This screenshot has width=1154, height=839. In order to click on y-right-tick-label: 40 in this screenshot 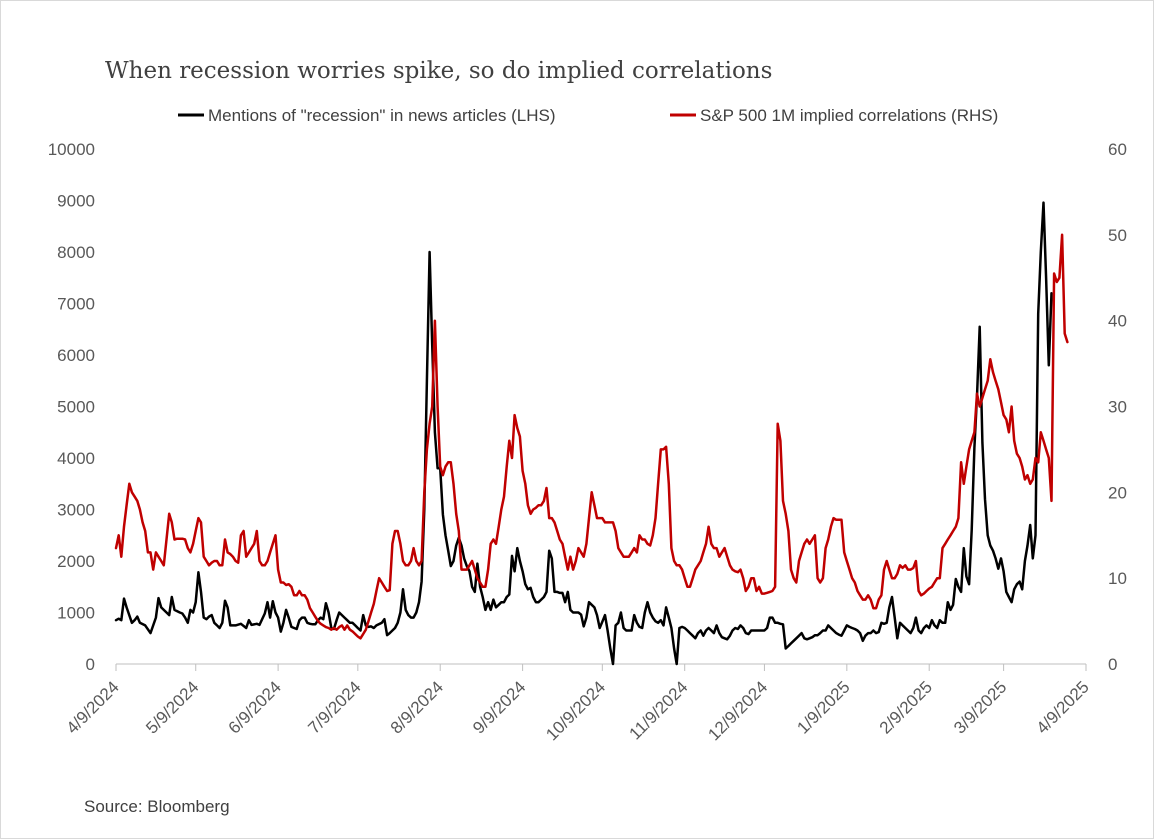, I will do `click(1117, 321)`.